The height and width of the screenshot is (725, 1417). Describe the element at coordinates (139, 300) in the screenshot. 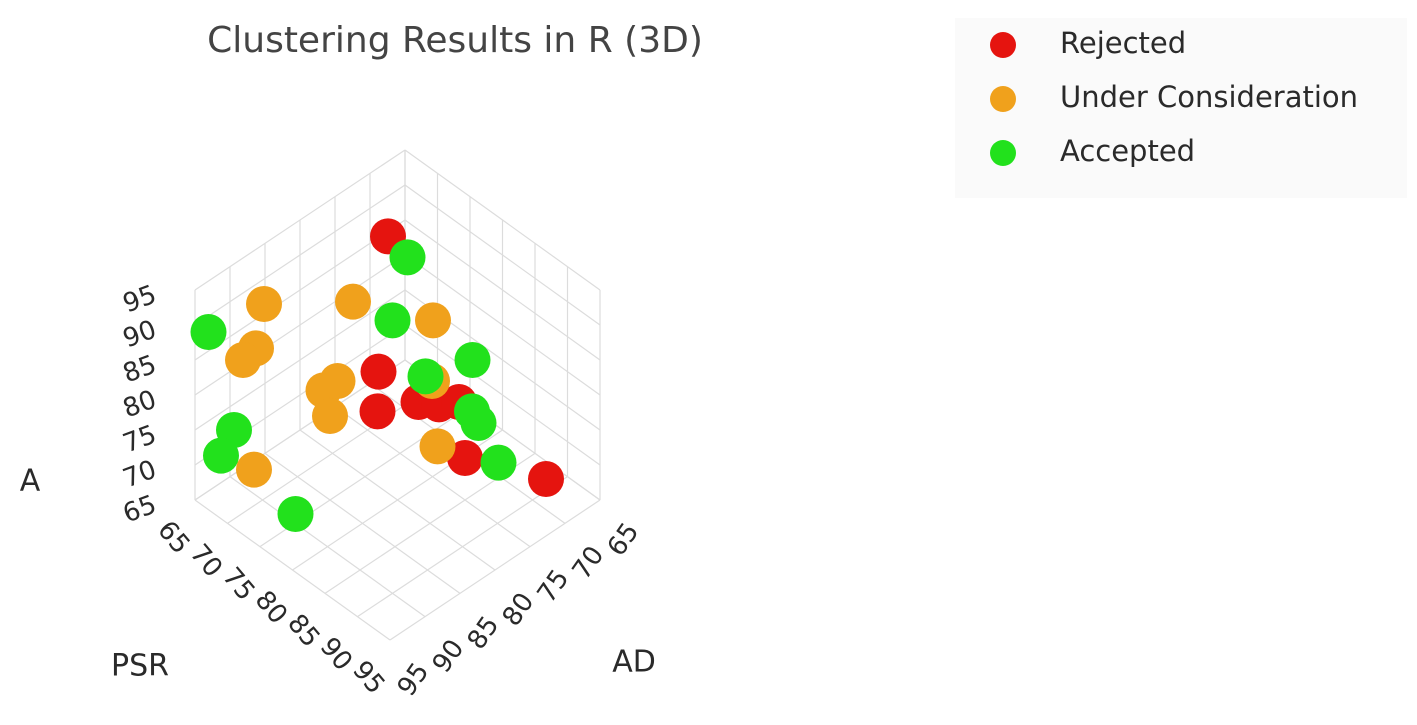

I see `z-tick-label: 95` at that location.